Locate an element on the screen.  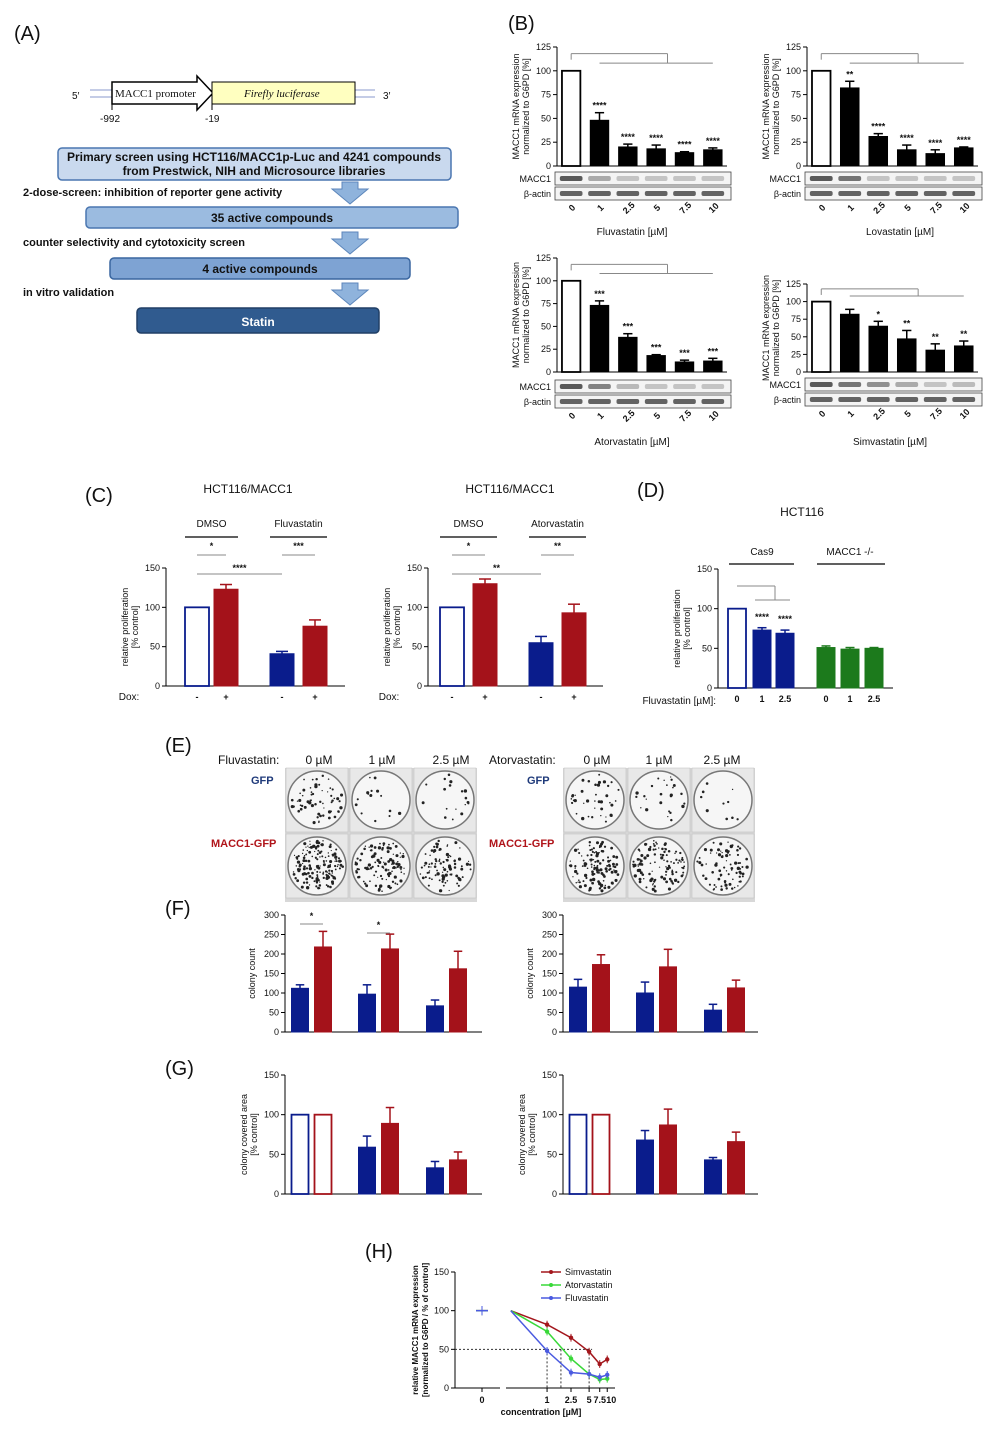
x-tick-label: 10 is located at coordinates (714, 208).